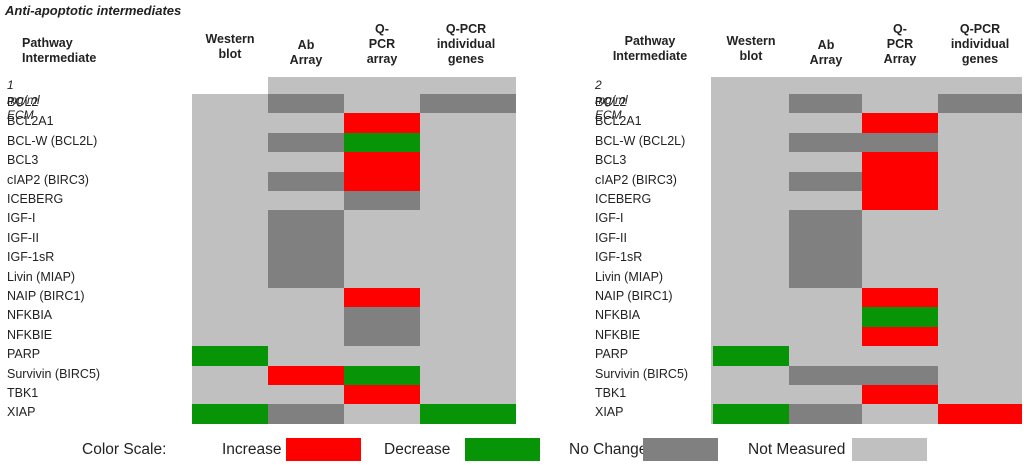  I want to click on column-header-1-0: Pathway Intermediate, so click(650, 48).